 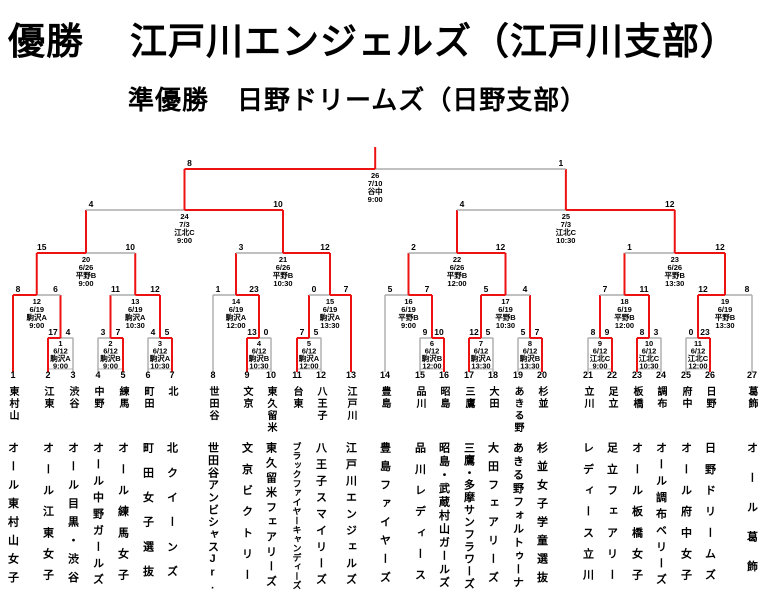 What do you see at coordinates (384, 375) in the screenshot?
I see `team-number: 14` at bounding box center [384, 375].